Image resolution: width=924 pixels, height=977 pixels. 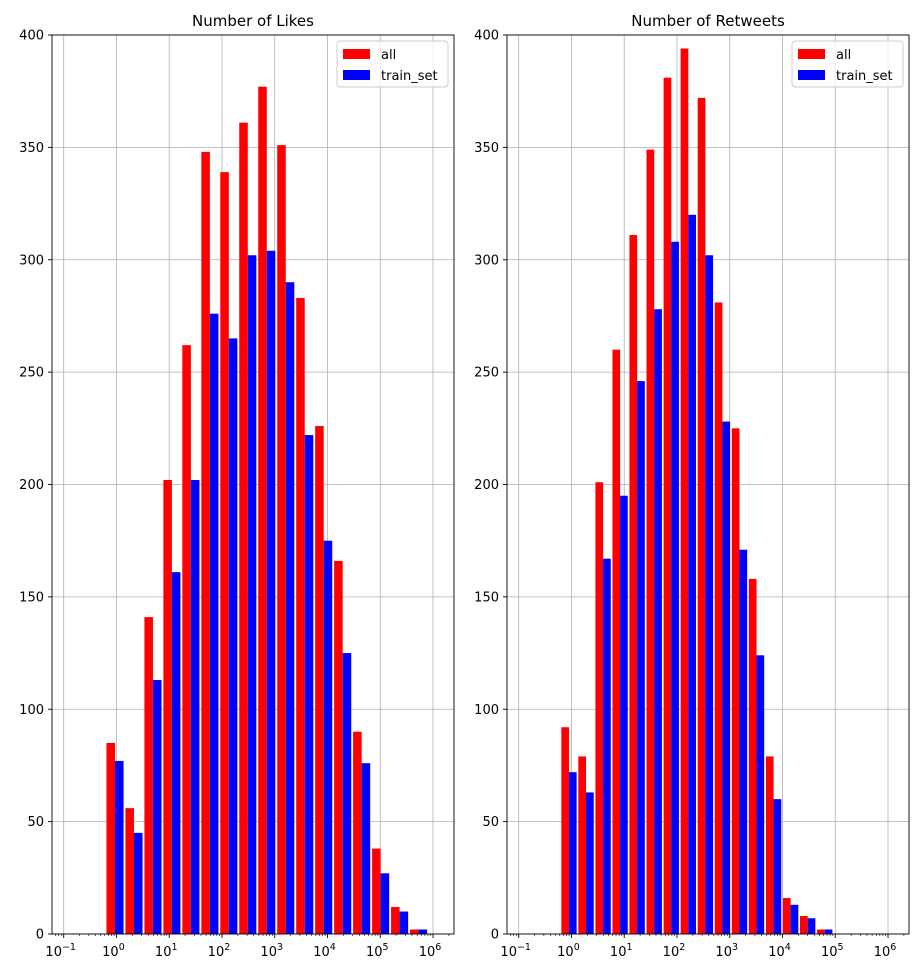 I want to click on x-tick-label: 10¹, so click(x=166, y=951).